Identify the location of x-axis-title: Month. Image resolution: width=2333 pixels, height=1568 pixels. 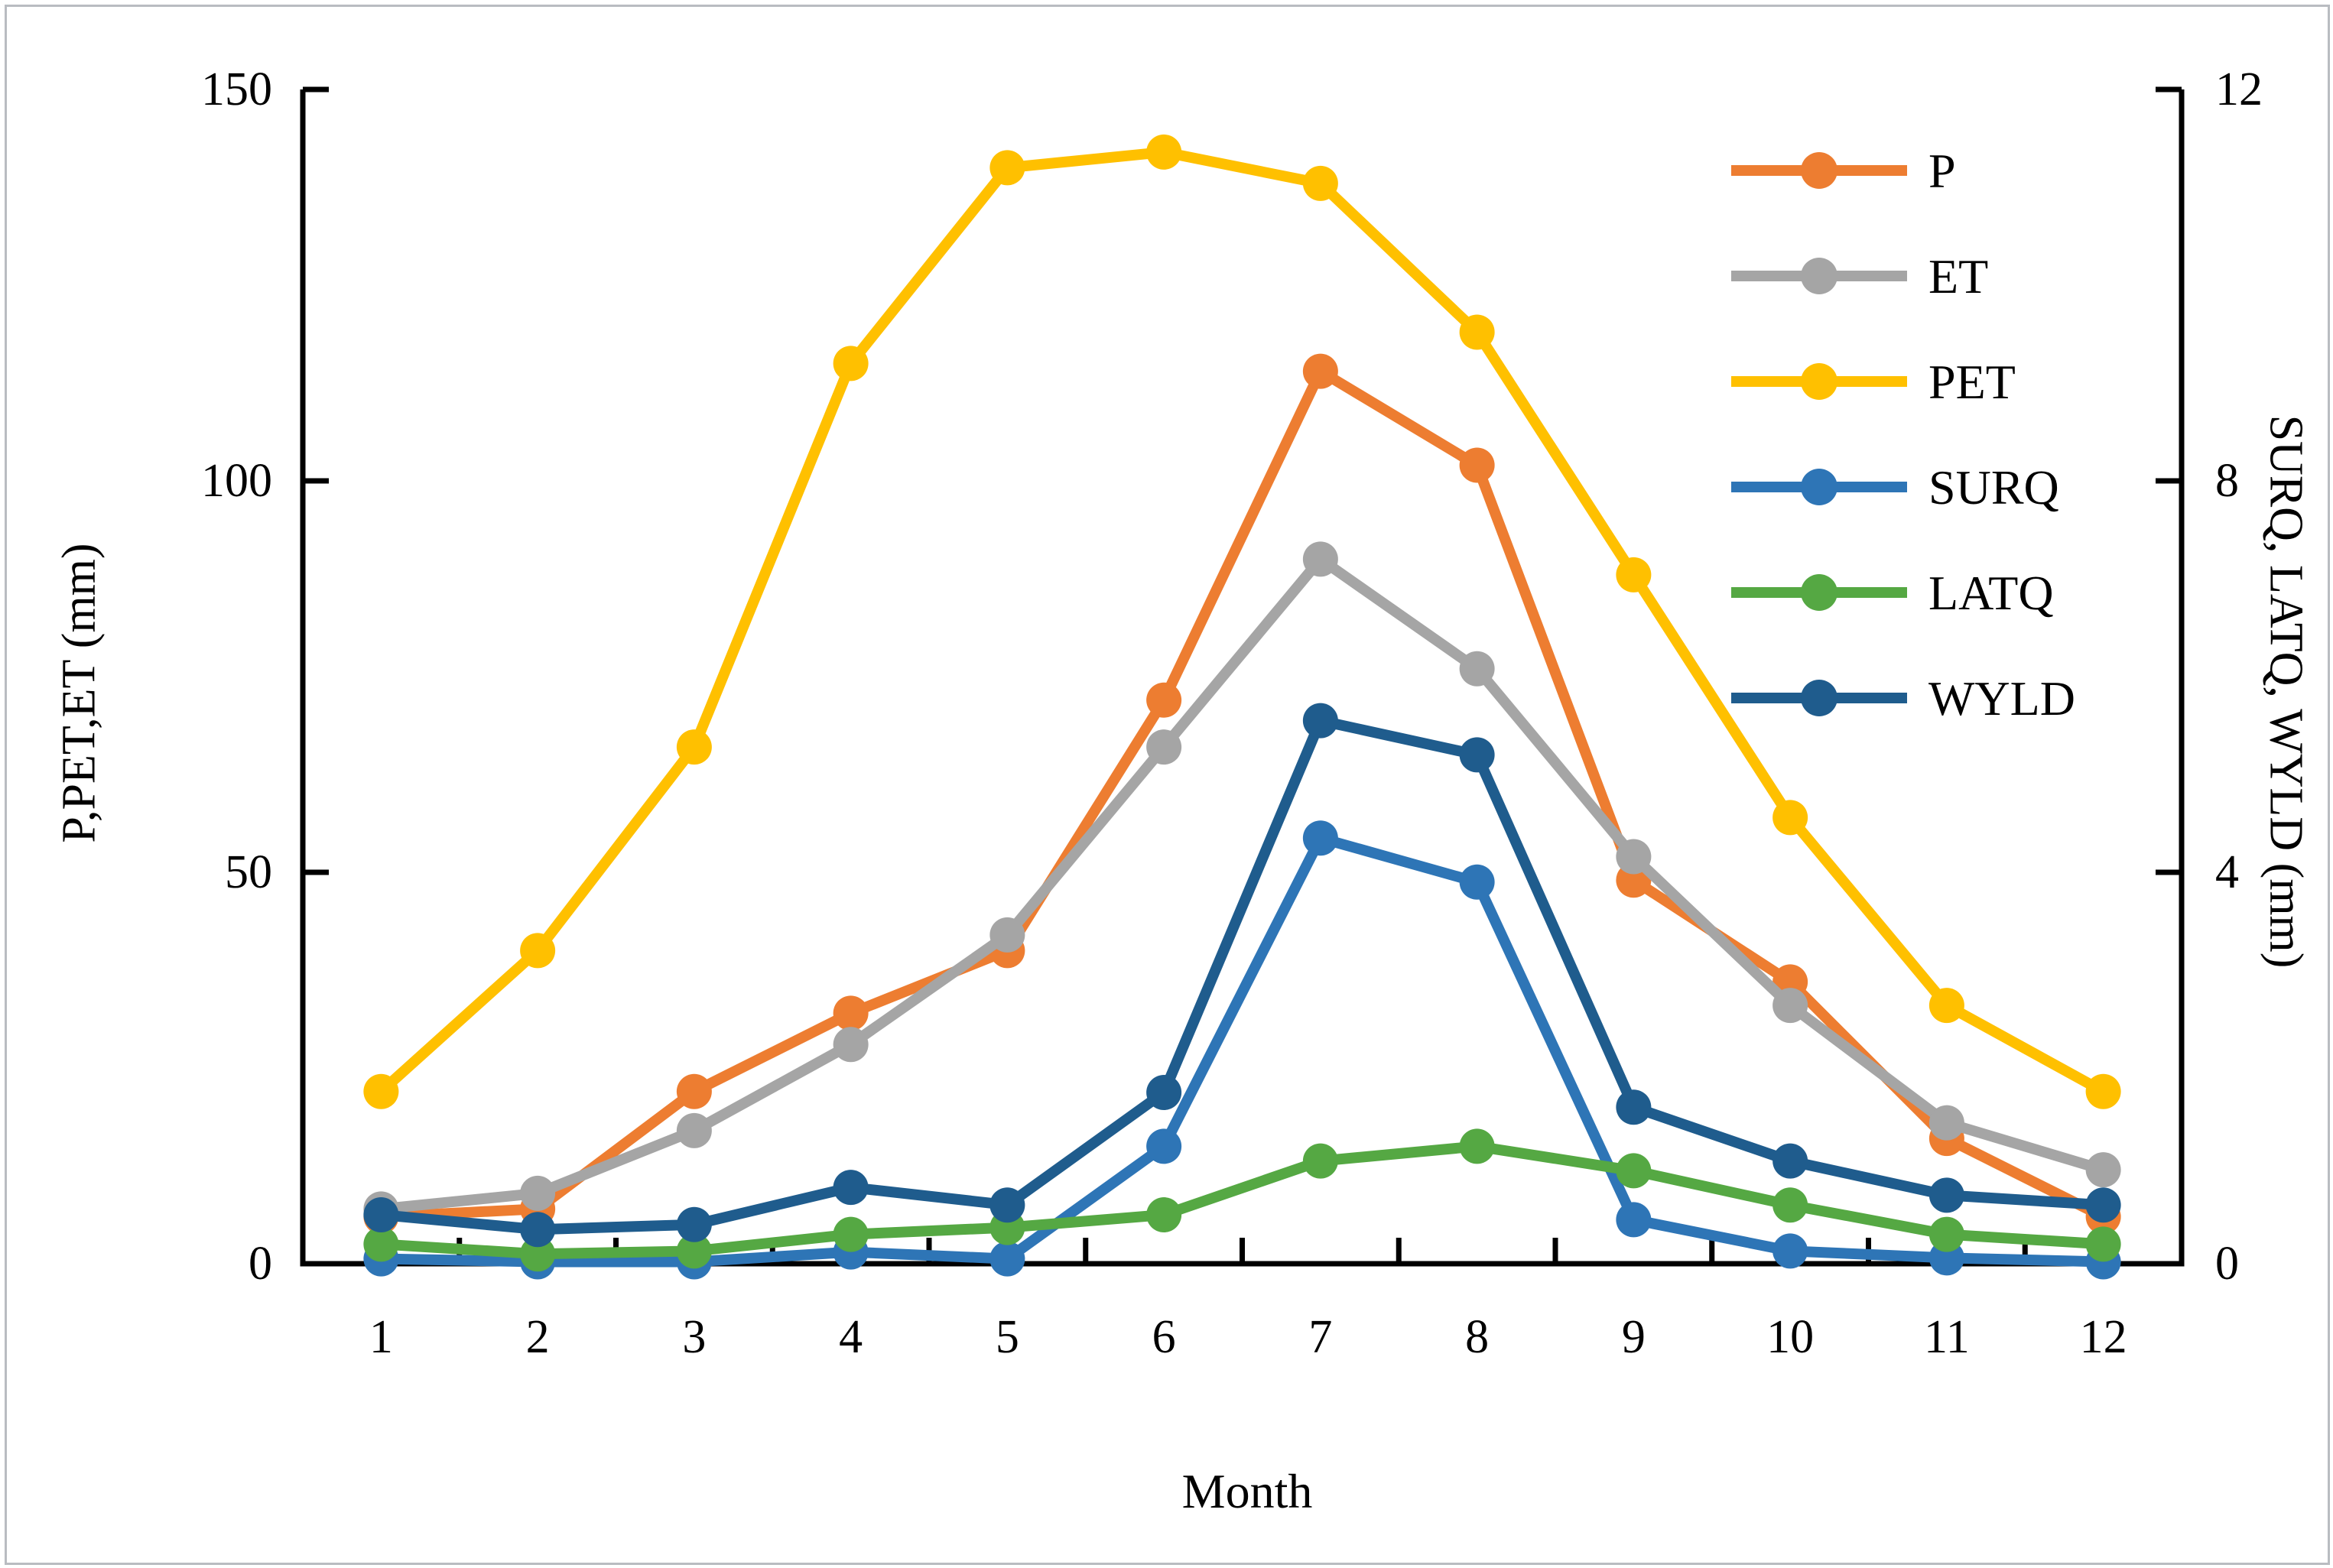
(1247, 1491).